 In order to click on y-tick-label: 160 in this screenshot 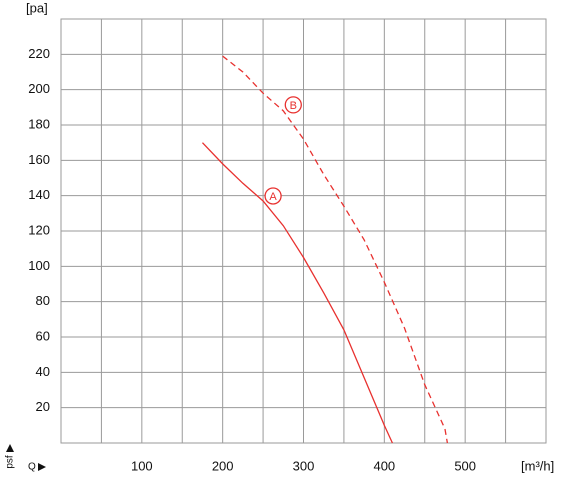, I will do `click(39, 159)`.